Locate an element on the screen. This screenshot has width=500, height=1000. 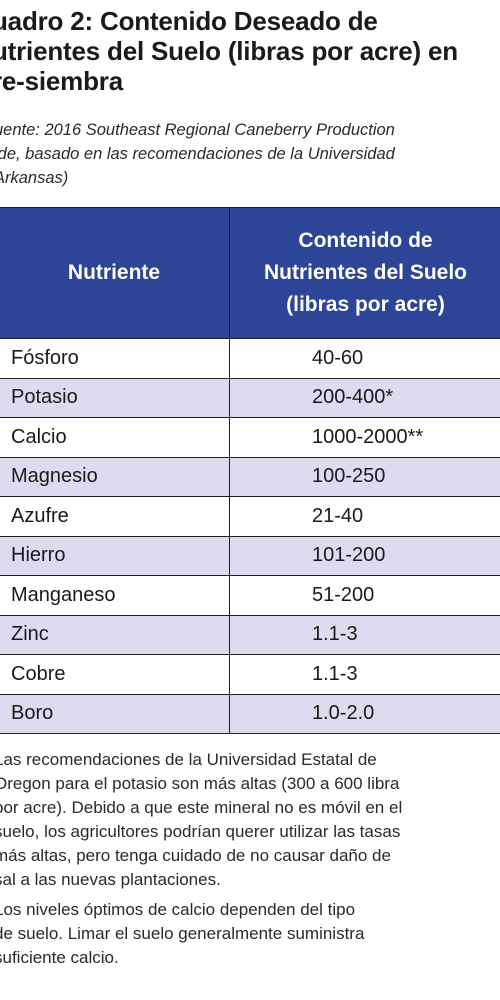
value-cell: 51-200 is located at coordinates (364, 595).